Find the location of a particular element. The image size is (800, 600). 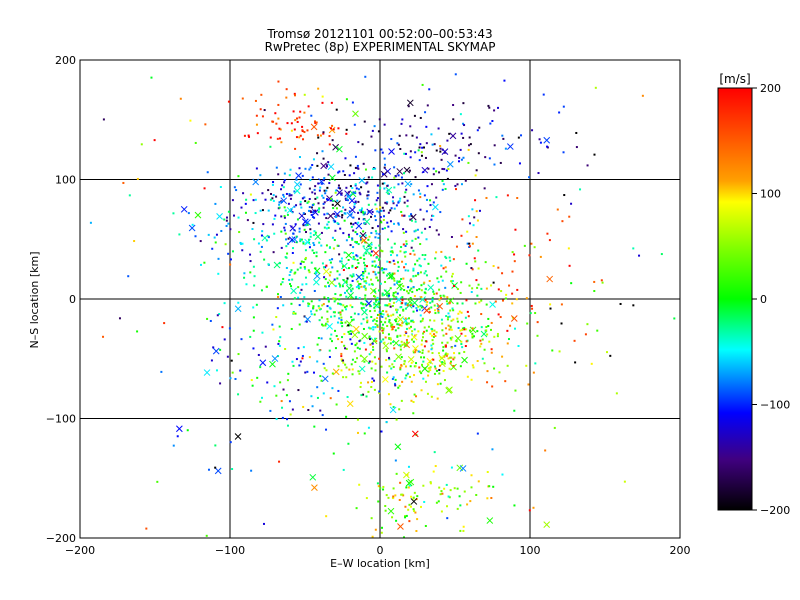

y-tick-label: −100 is located at coordinates (61, 419).